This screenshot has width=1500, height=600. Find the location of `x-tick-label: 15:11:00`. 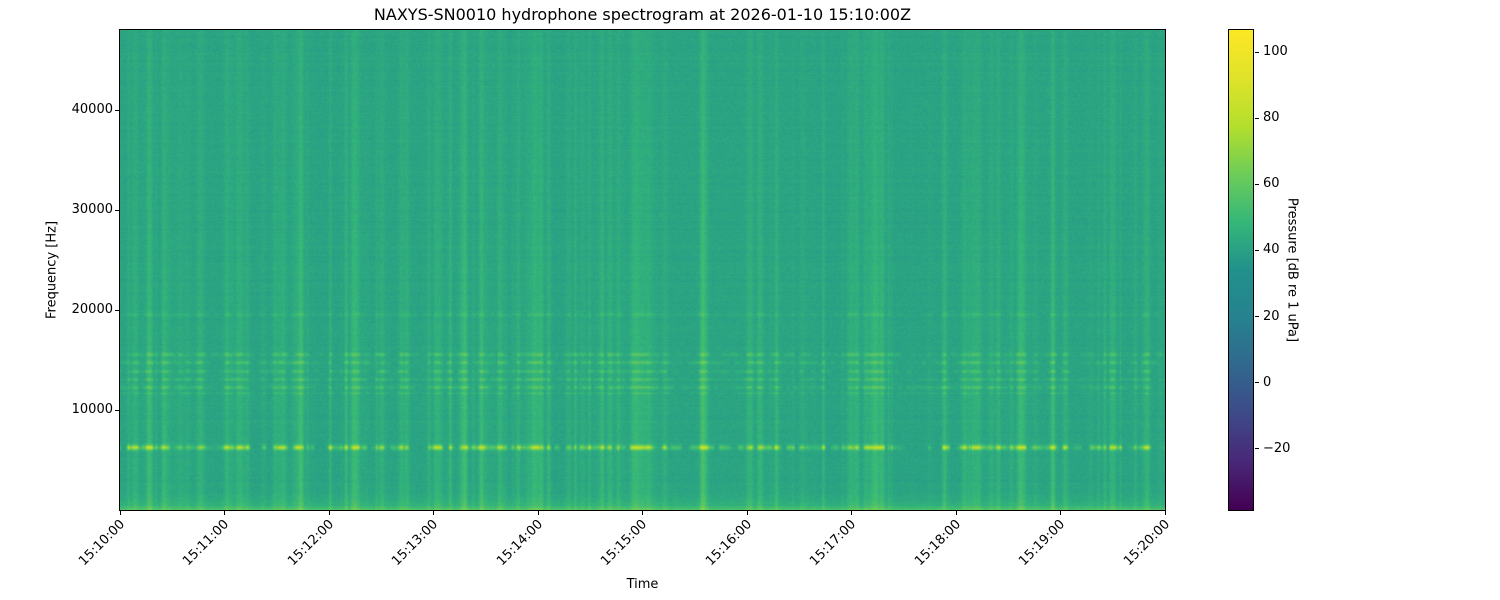

x-tick-label: 15:11:00 is located at coordinates (206, 543).